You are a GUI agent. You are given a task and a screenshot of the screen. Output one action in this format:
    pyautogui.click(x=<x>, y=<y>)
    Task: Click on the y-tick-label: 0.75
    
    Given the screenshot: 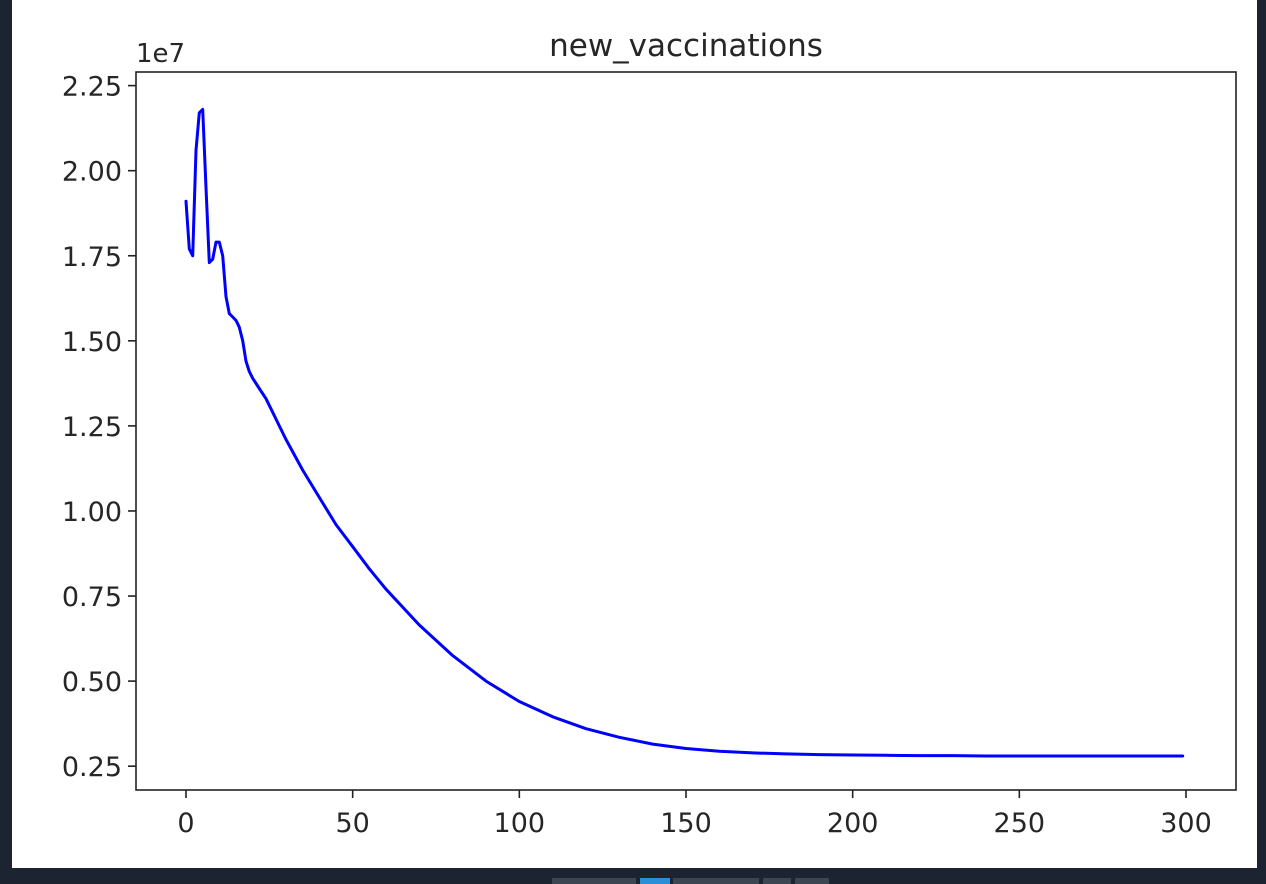 What is the action you would take?
    pyautogui.click(x=92, y=597)
    